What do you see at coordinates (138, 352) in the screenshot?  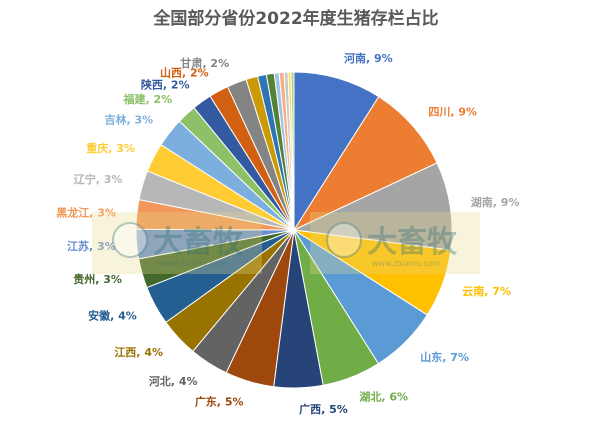 I see `pie-label-江西: 江西, 4%` at bounding box center [138, 352].